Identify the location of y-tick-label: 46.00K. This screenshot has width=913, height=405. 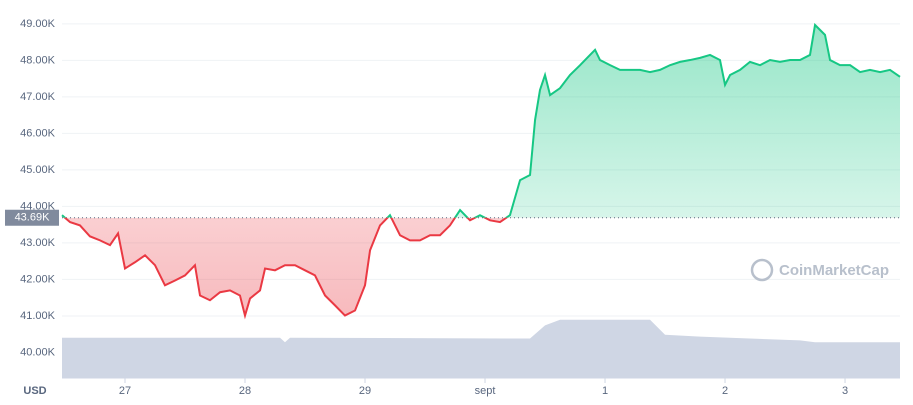
(38, 133).